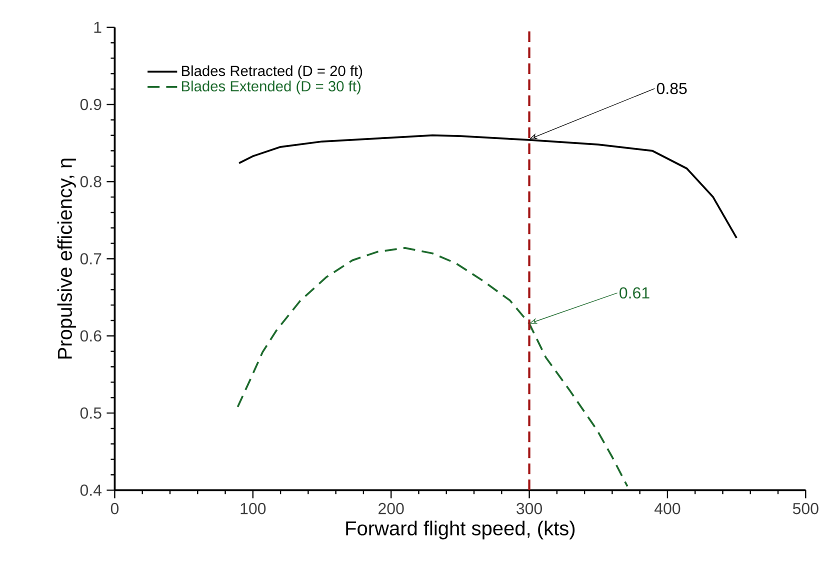  Describe the element at coordinates (671, 88) in the screenshot. I see `annotation: 0.85` at that location.